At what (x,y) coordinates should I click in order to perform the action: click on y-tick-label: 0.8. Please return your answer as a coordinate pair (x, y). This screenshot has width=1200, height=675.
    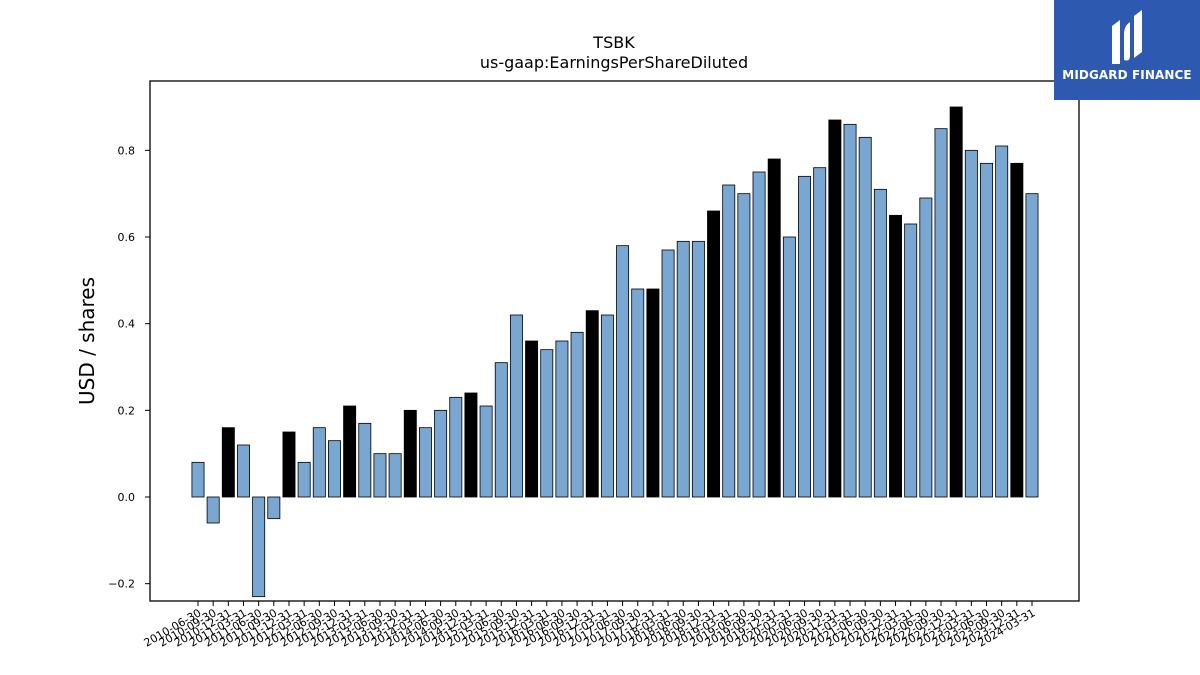
    Looking at the image, I should click on (127, 150).